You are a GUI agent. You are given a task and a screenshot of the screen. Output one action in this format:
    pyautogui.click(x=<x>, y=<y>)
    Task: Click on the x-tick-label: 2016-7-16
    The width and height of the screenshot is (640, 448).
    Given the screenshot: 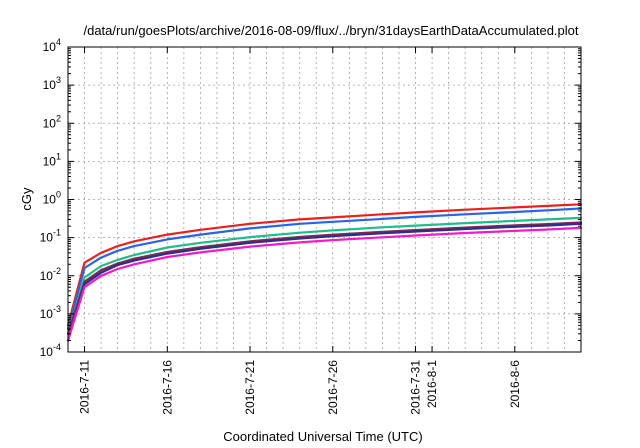 What is the action you would take?
    pyautogui.click(x=167, y=387)
    